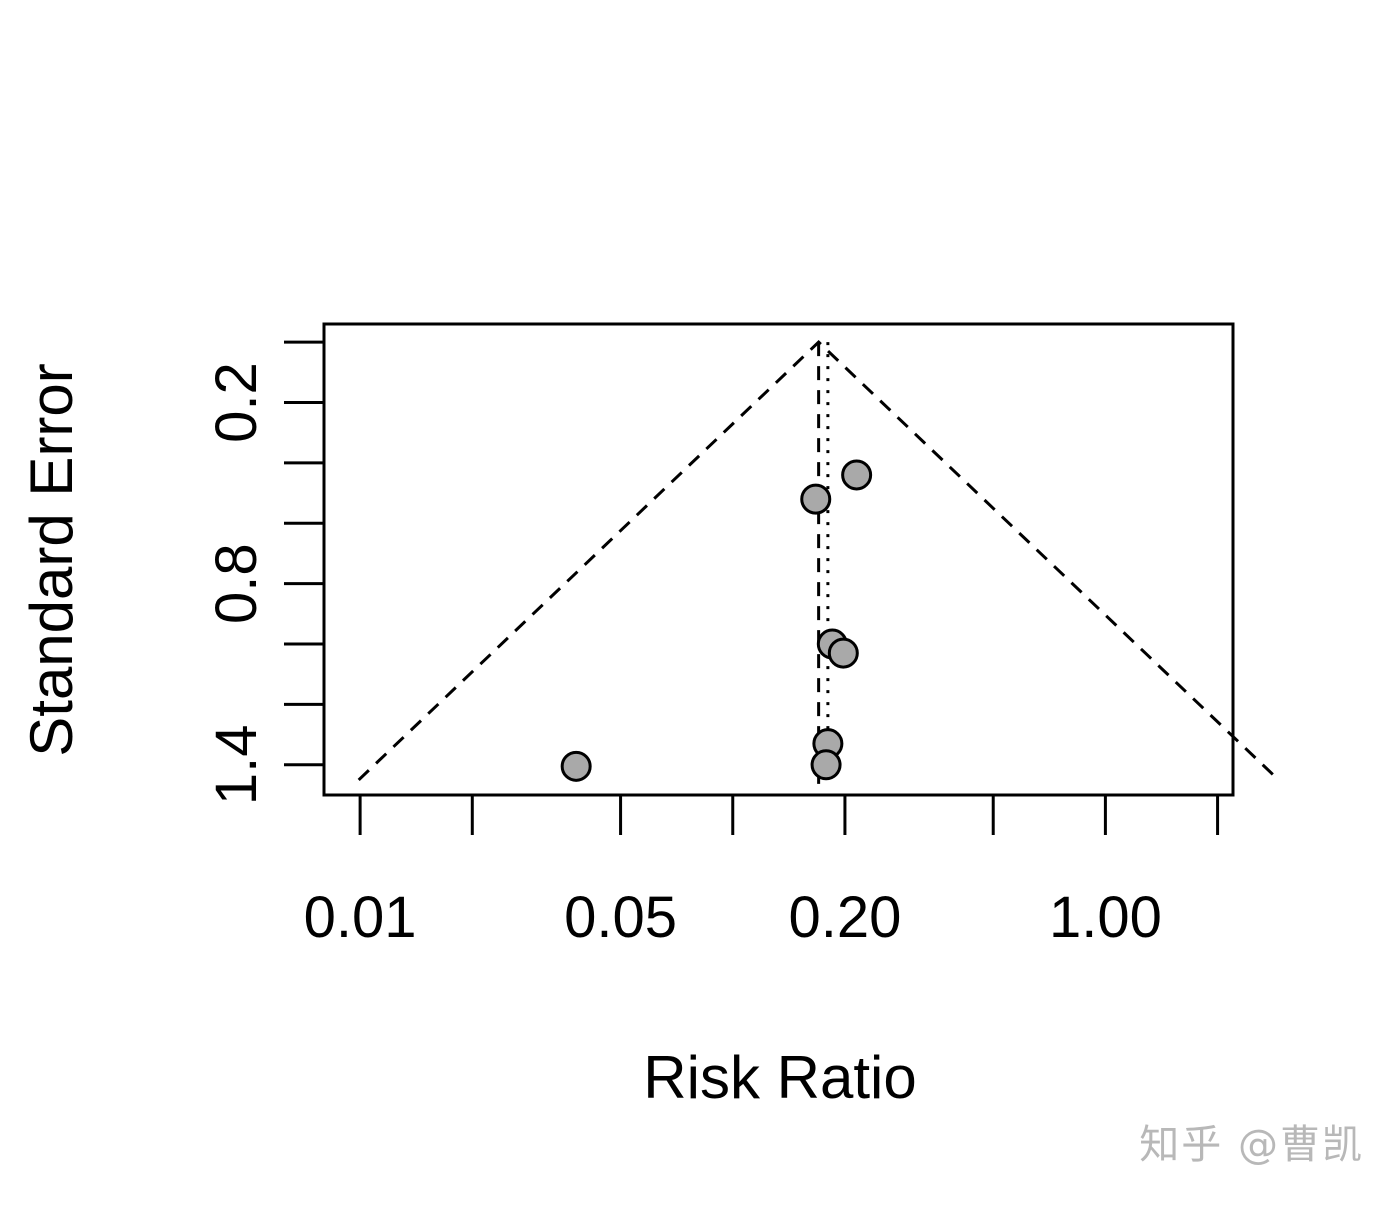  I want to click on y-axis-title: Standard Error, so click(51, 560).